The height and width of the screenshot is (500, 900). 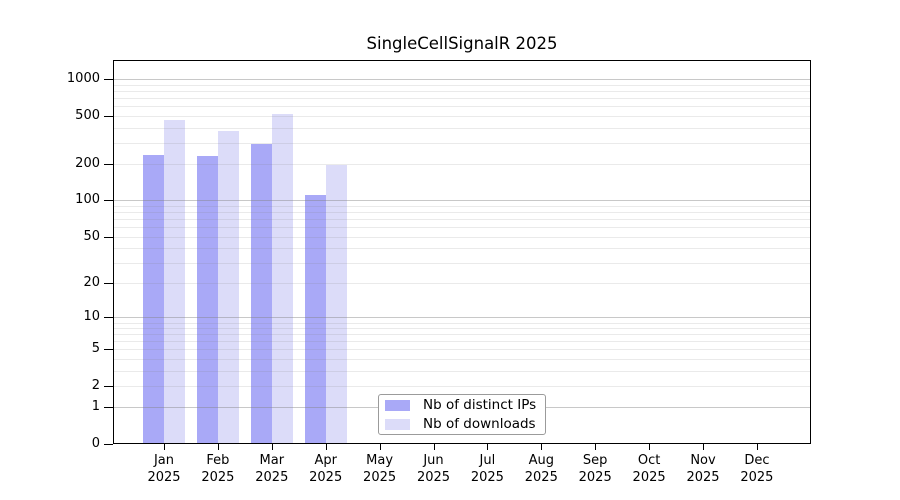 I want to click on y-tick-label: 1000, so click(x=83, y=79).